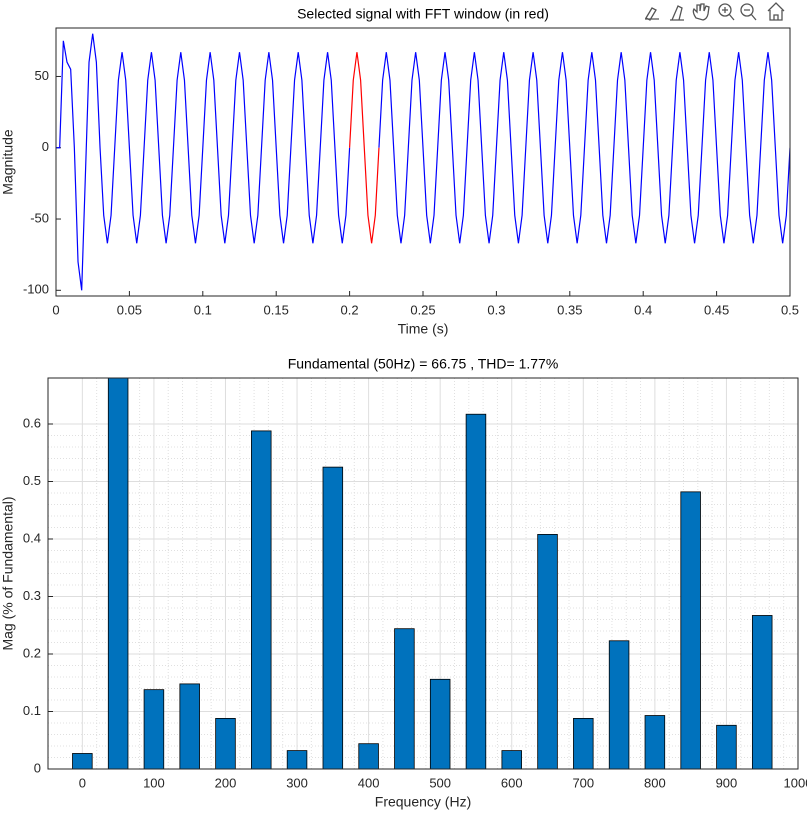 Image resolution: width=807 pixels, height=813 pixels. What do you see at coordinates (276, 309) in the screenshot?
I see `x-tick-label: 0.15` at bounding box center [276, 309].